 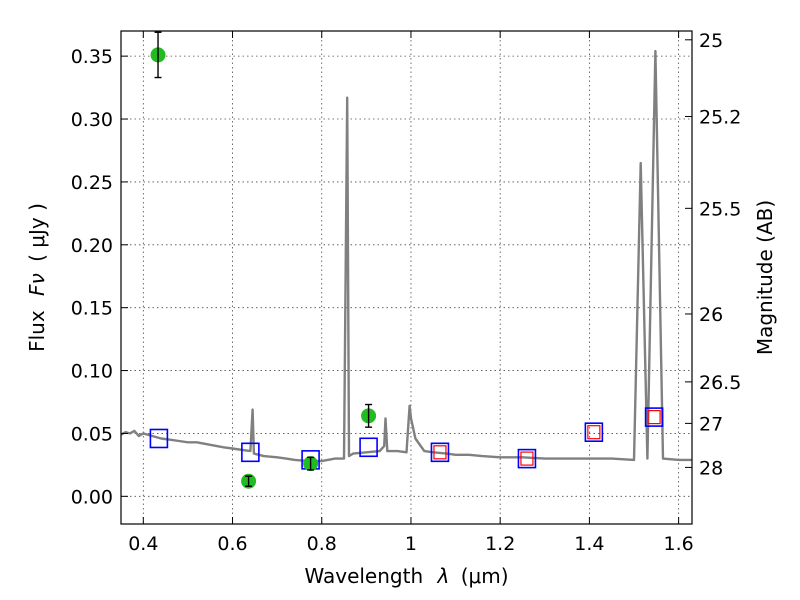 I want to click on y-axis-label-text: Flux, so click(x=37, y=331).